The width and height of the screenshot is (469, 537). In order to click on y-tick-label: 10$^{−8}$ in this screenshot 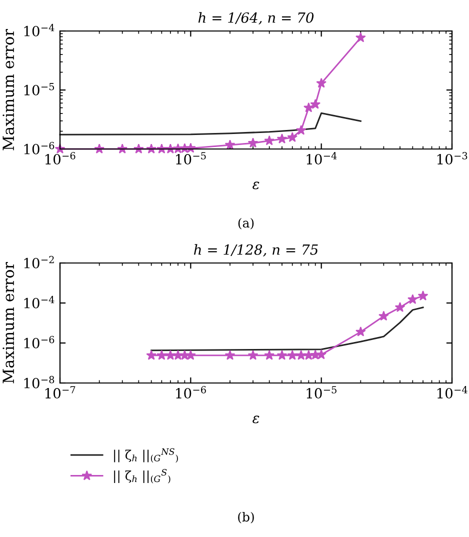, I will do `click(39, 382)`.